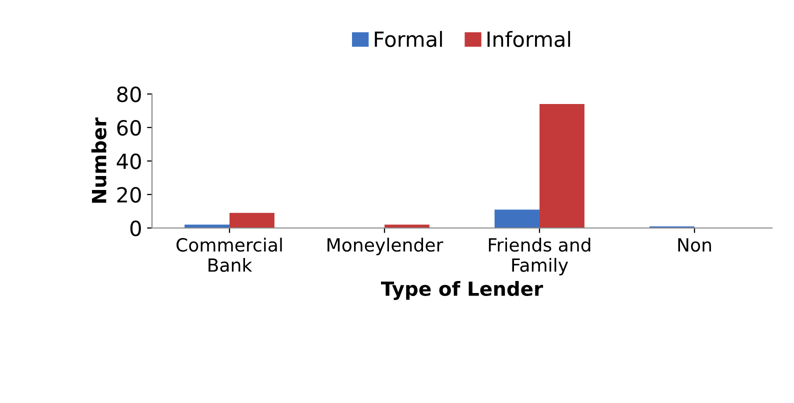 The height and width of the screenshot is (403, 794). Describe the element at coordinates (529, 39) in the screenshot. I see `legend-label: Informal` at that location.